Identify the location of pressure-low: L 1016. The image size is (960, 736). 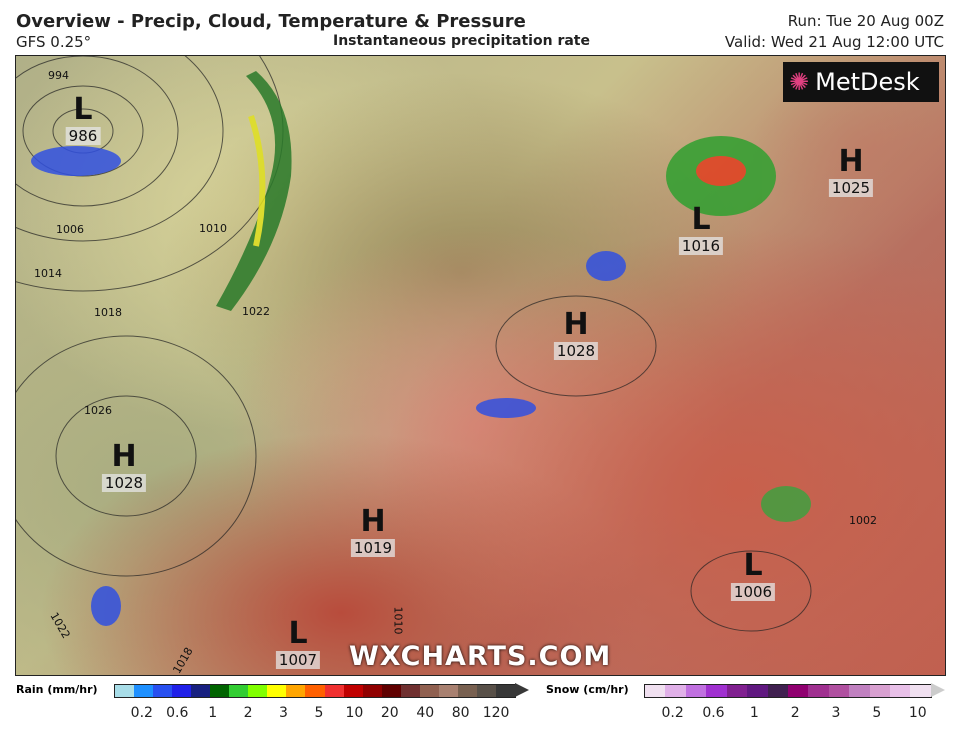
(701, 229).